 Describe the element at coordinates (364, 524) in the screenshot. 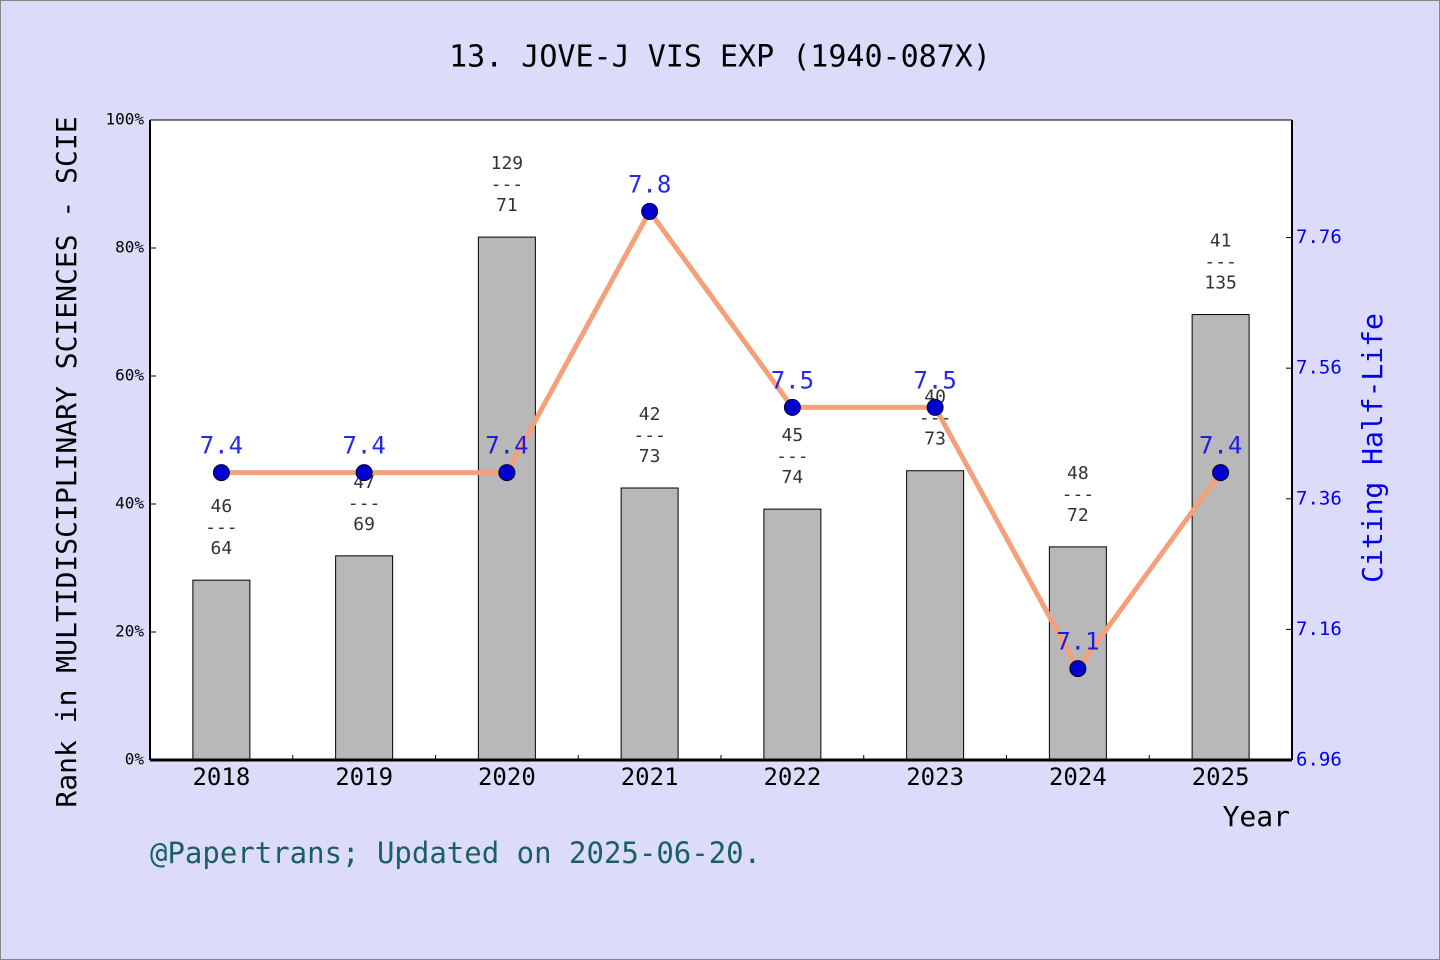

I see `bar-label: 69` at that location.